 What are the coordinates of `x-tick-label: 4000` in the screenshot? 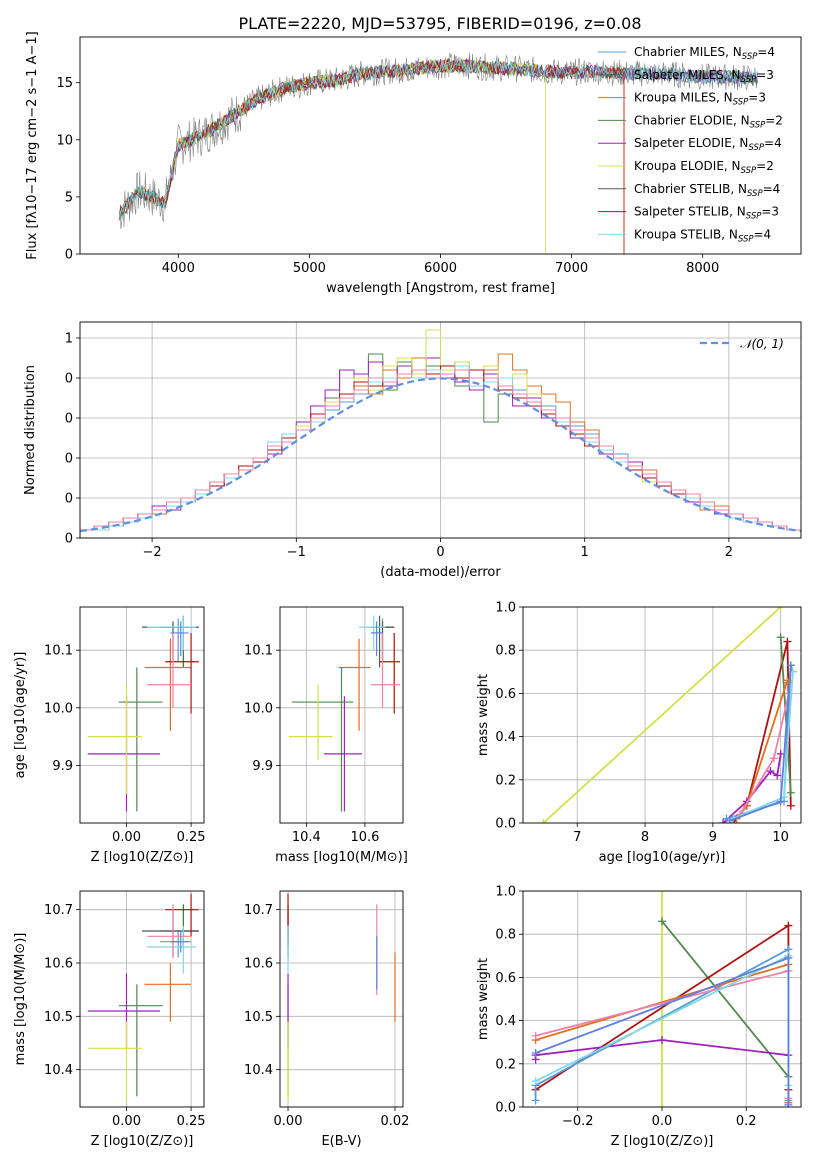 It's located at (178, 268).